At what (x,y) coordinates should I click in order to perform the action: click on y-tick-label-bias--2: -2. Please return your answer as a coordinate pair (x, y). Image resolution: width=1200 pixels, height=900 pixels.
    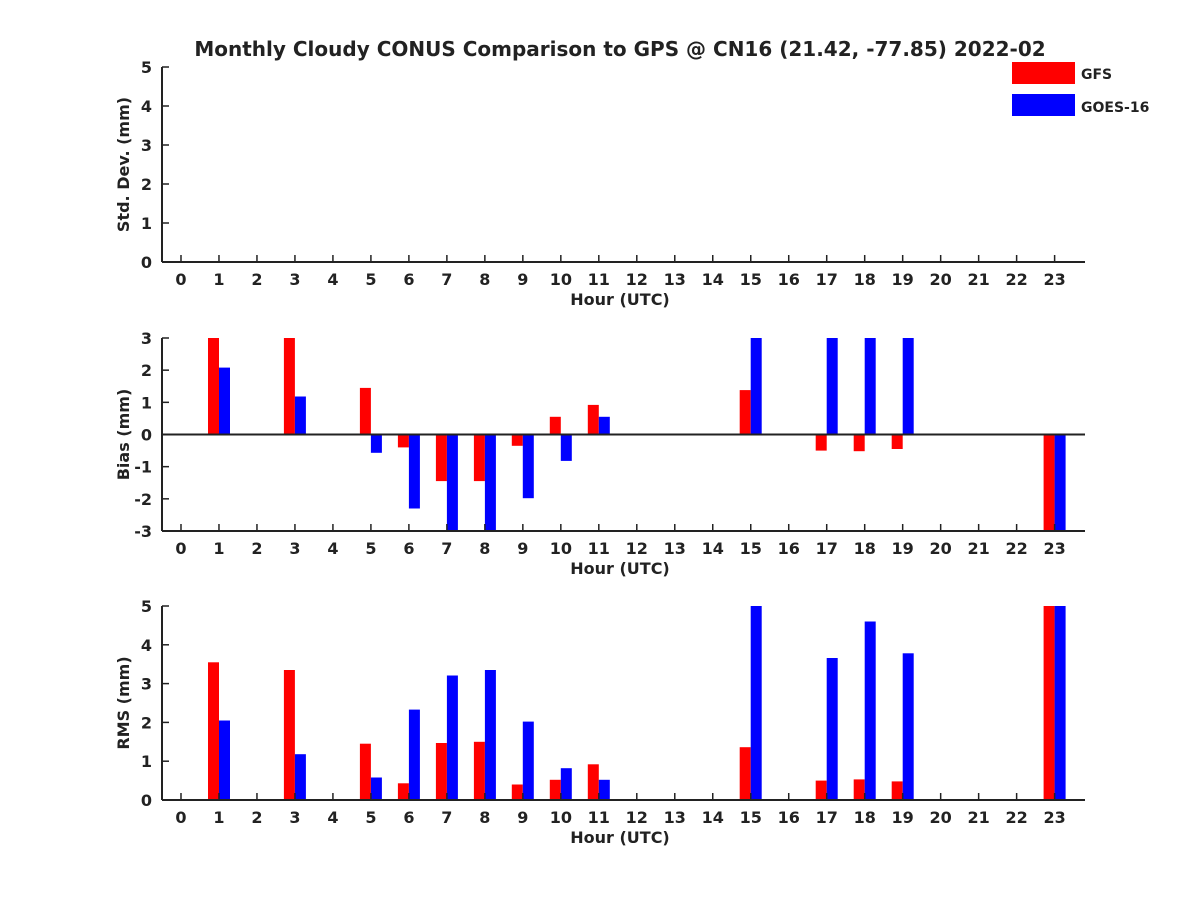
    Looking at the image, I should click on (143, 499).